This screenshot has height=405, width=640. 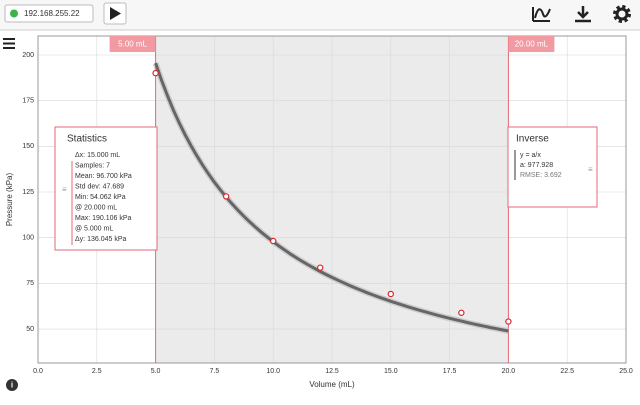 What do you see at coordinates (92, 165) in the screenshot?
I see `statistics-line: Samples: 7` at bounding box center [92, 165].